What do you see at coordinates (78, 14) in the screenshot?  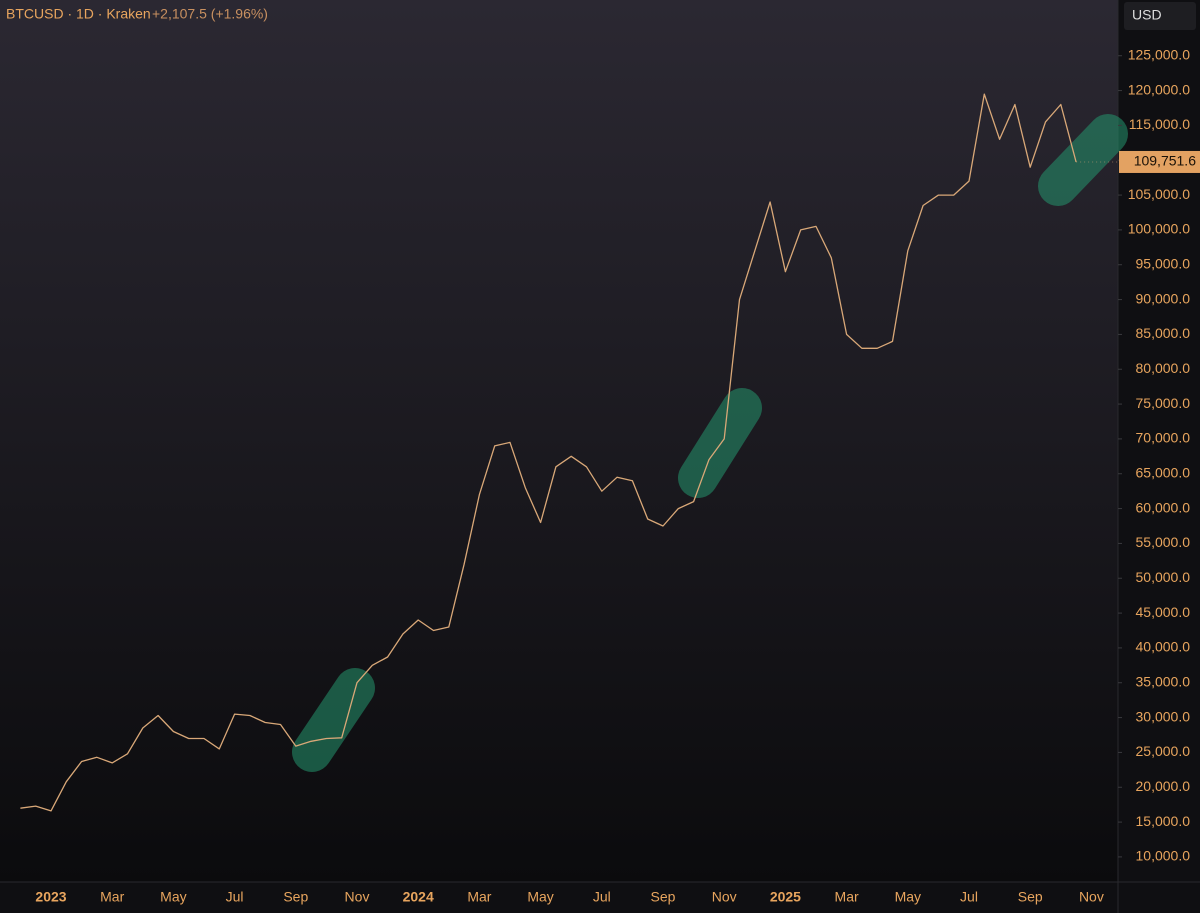 I see `symbol-title: BTCUSD · 1D · Kraken` at bounding box center [78, 14].